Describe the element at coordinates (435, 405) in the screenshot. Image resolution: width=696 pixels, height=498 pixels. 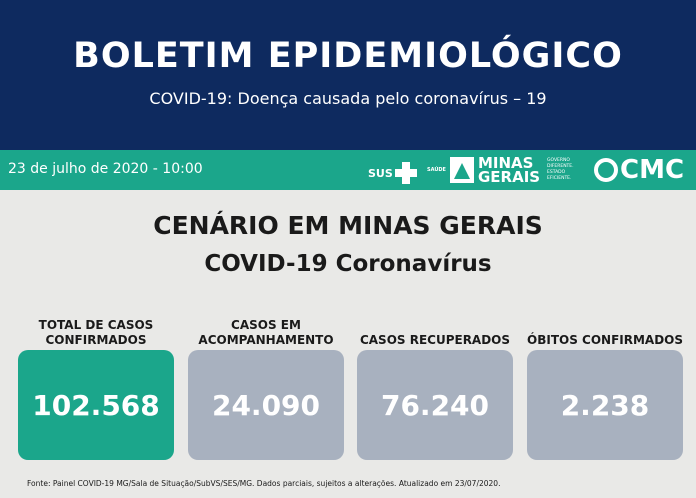
I see `stat-value: 76.240` at that location.